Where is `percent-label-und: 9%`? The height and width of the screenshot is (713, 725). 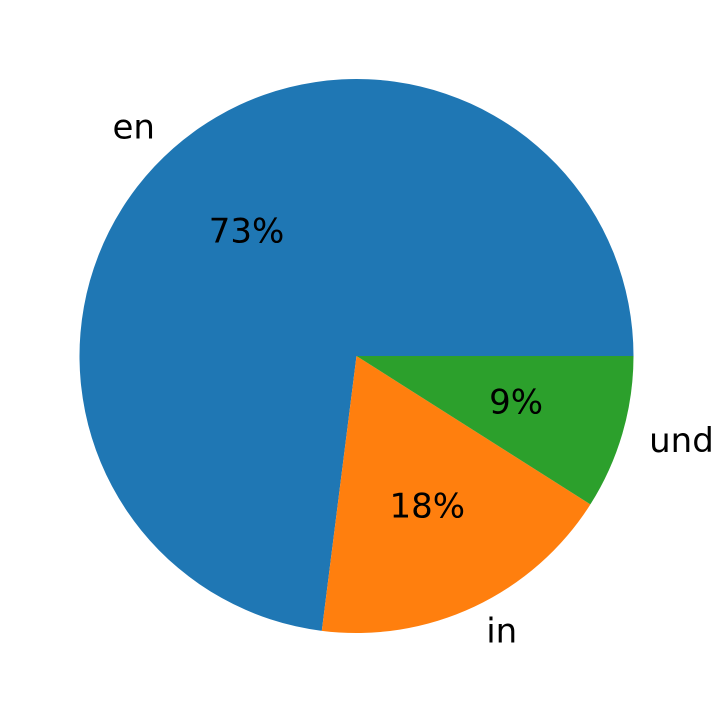 percent-label-und: 9% is located at coordinates (516, 402).